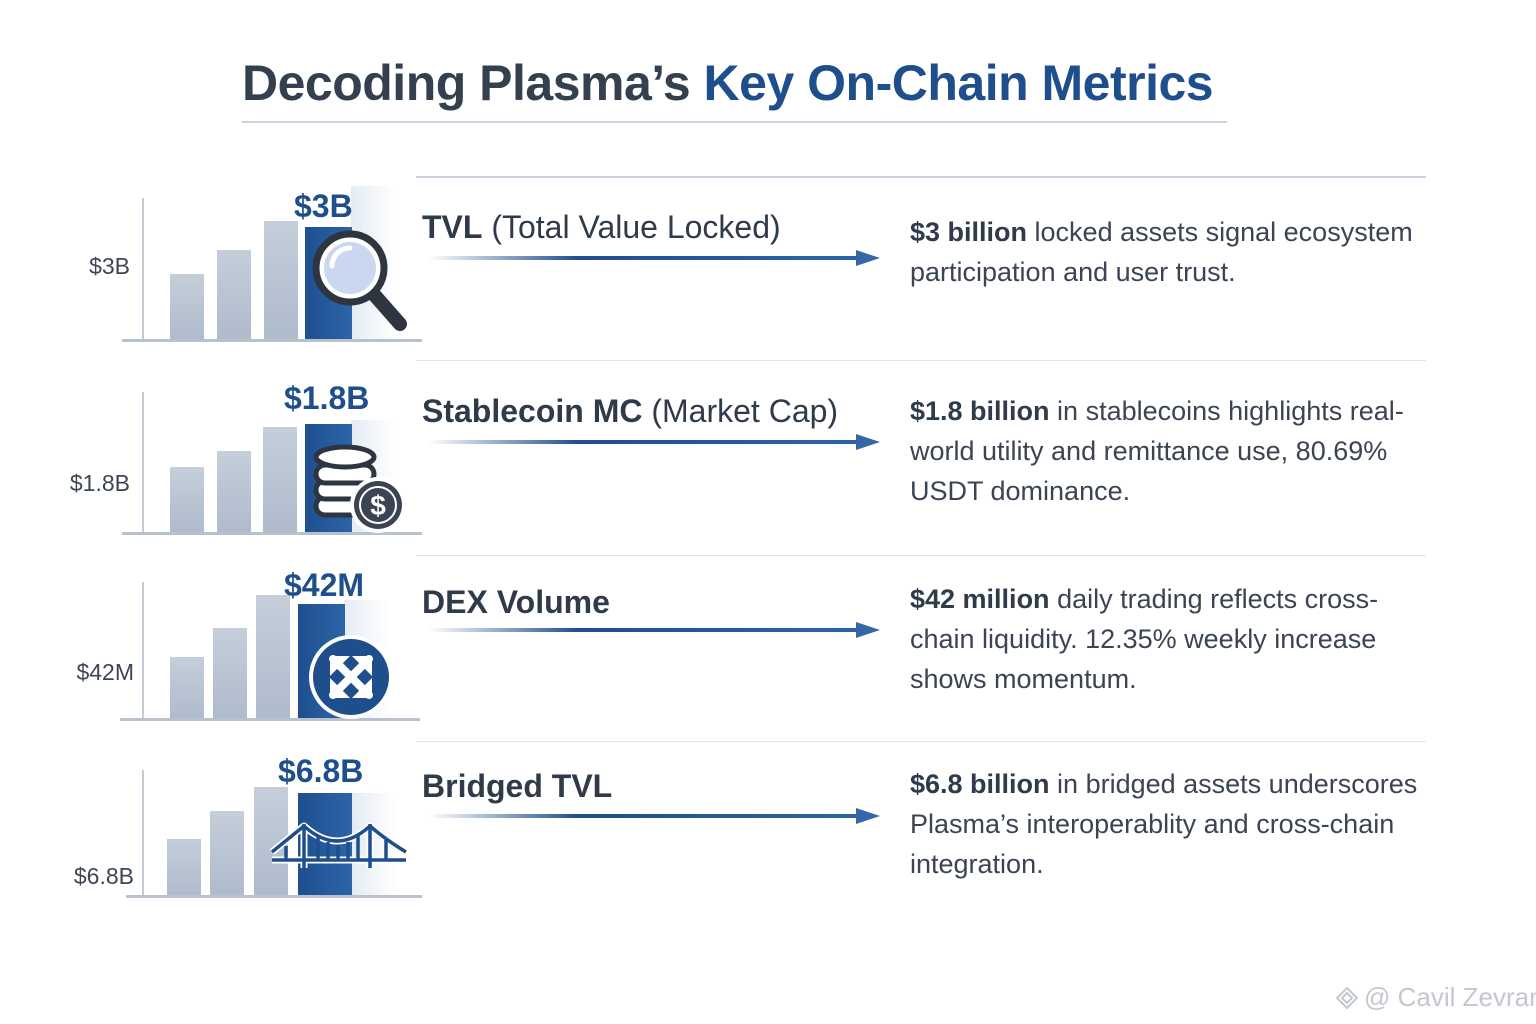 The width and height of the screenshot is (1536, 1024). Describe the element at coordinates (109, 266) in the screenshot. I see `axis-label: $3B` at that location.